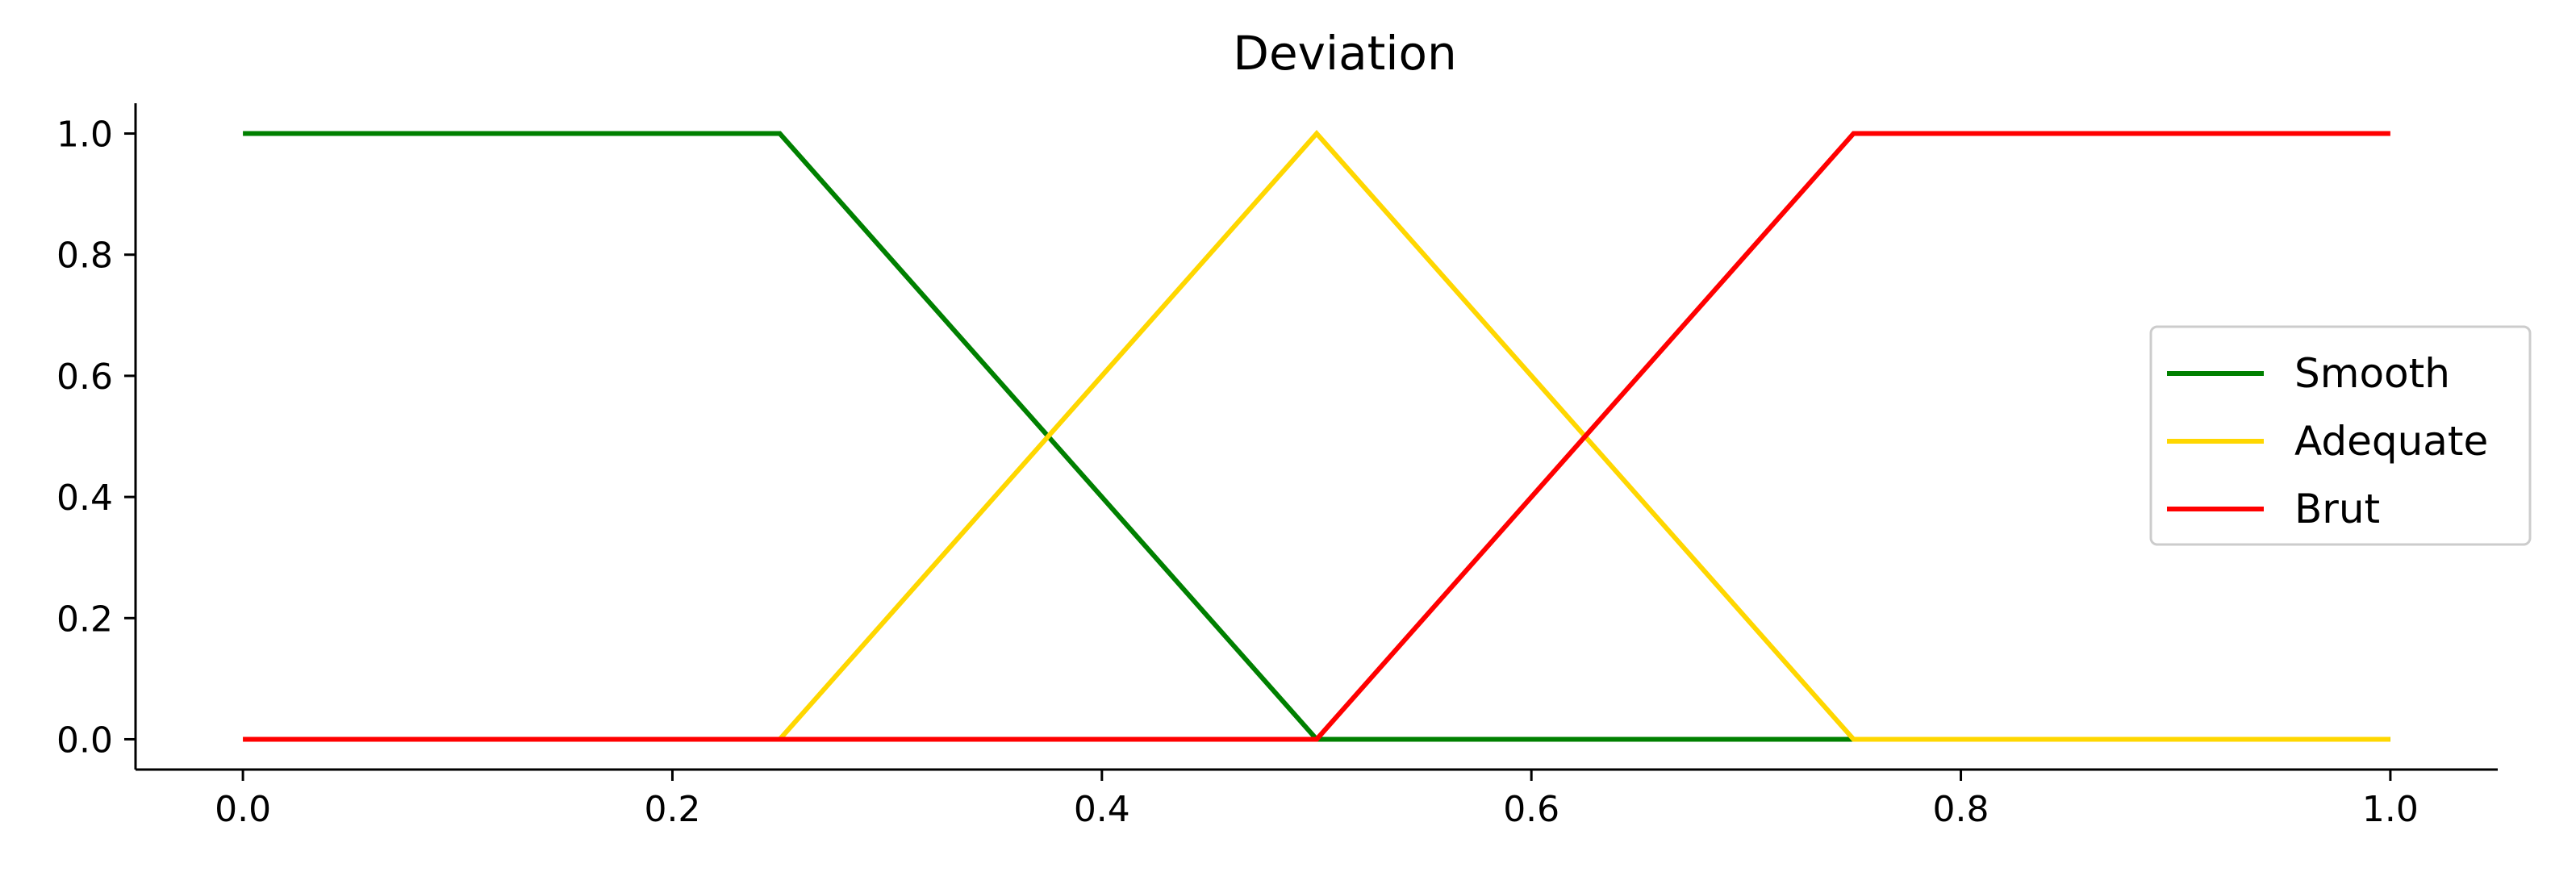  I want to click on y-tick-label: 0.4, so click(84, 499).